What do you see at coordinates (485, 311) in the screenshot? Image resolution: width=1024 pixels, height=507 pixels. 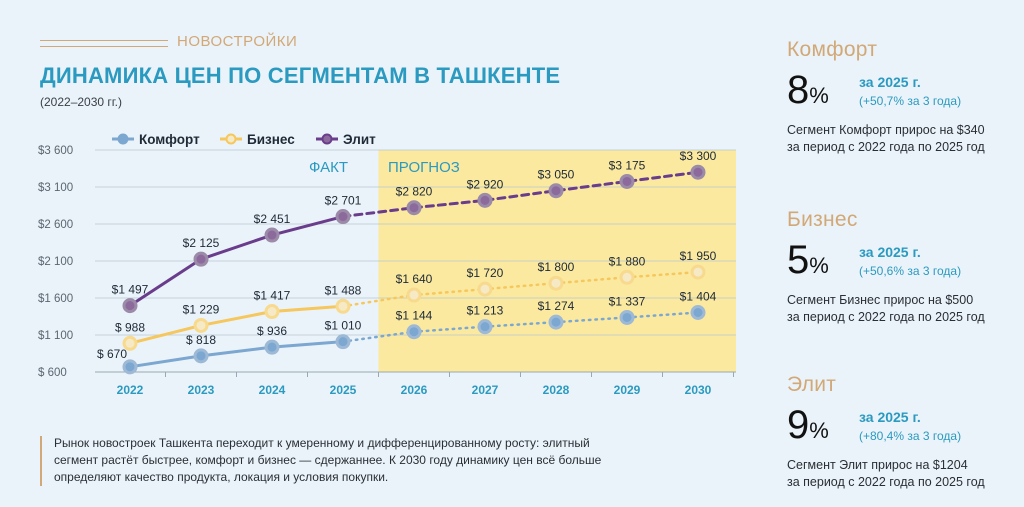 I see `data-label-comfort: $1 213` at bounding box center [485, 311].